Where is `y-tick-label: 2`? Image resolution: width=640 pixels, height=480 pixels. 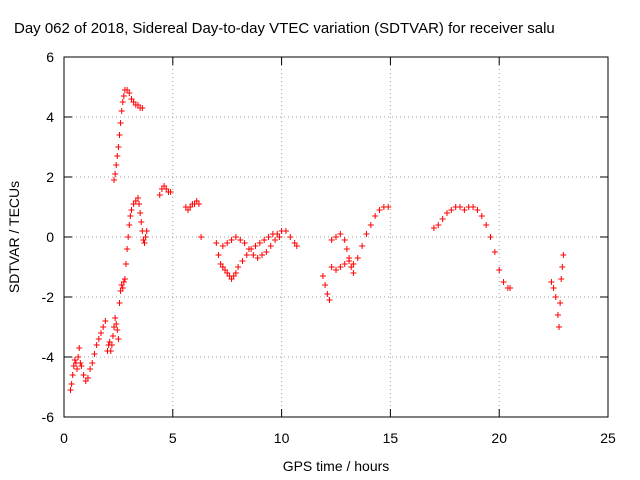 y-tick-label: 2 is located at coordinates (50, 177).